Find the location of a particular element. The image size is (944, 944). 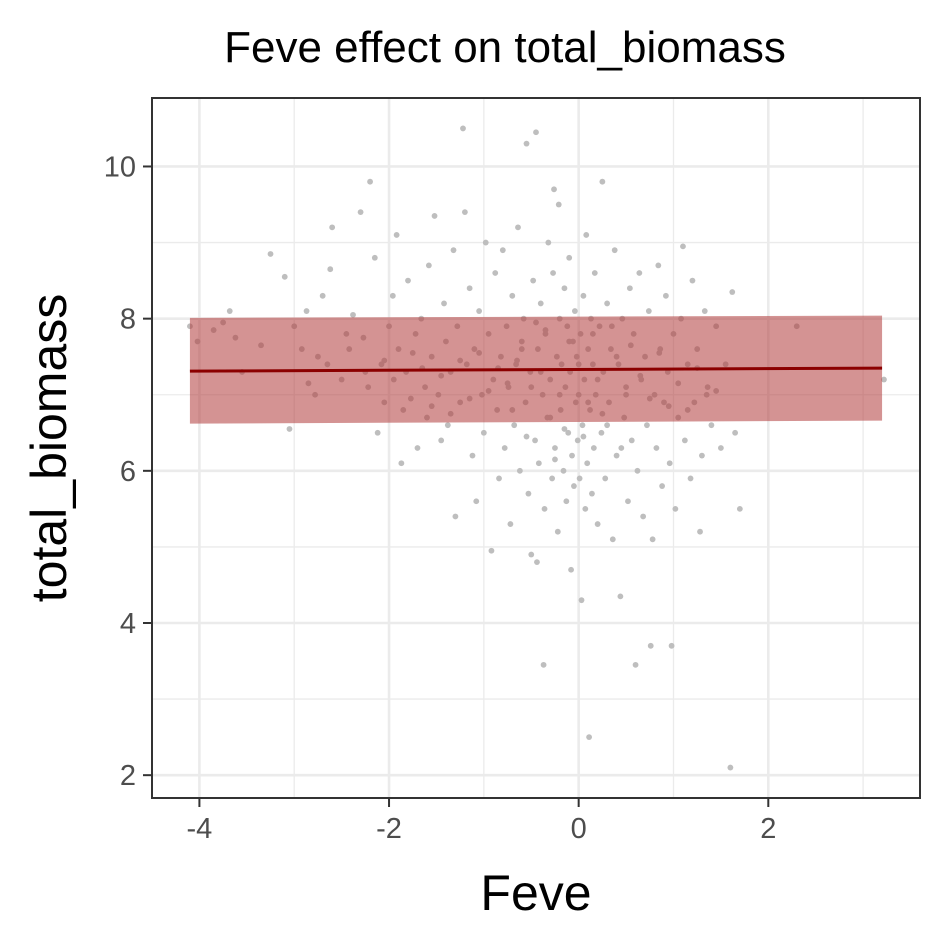

x-tick-label: 0 is located at coordinates (579, 829).